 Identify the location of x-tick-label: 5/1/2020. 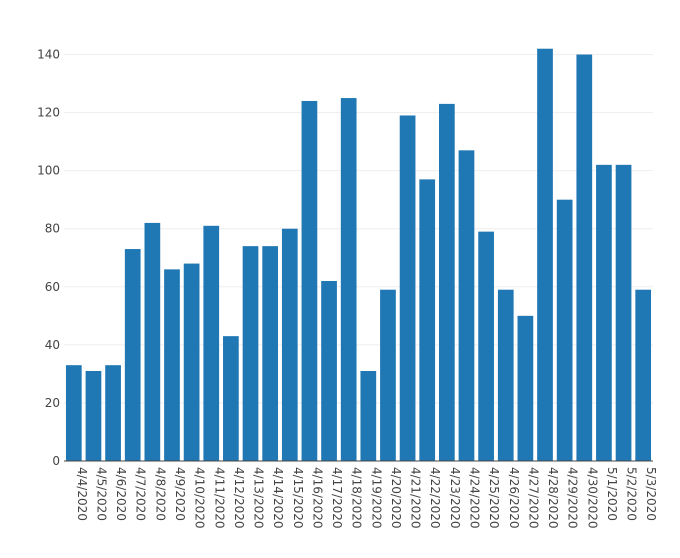
(612, 494).